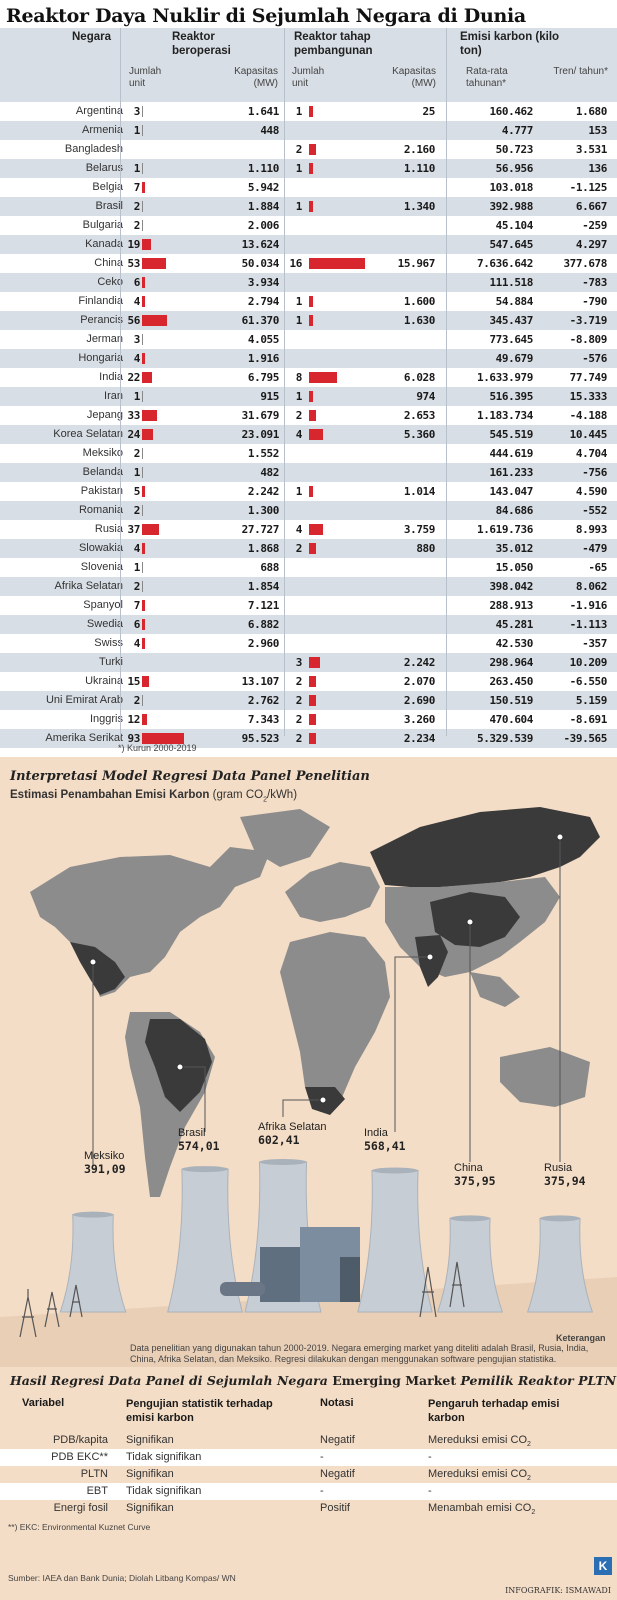 The height and width of the screenshot is (1600, 617). I want to click on con-capacity: 974, so click(425, 396).